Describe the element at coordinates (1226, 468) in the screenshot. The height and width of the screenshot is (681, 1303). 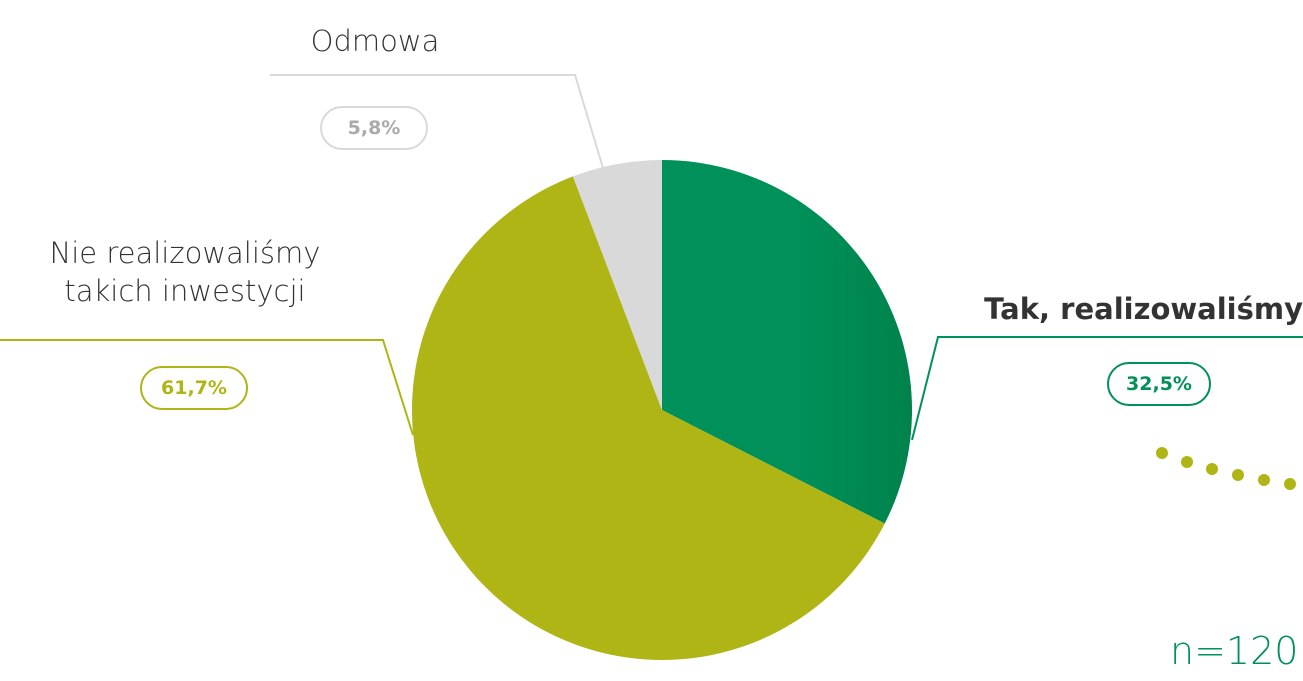
I see `dots` at that location.